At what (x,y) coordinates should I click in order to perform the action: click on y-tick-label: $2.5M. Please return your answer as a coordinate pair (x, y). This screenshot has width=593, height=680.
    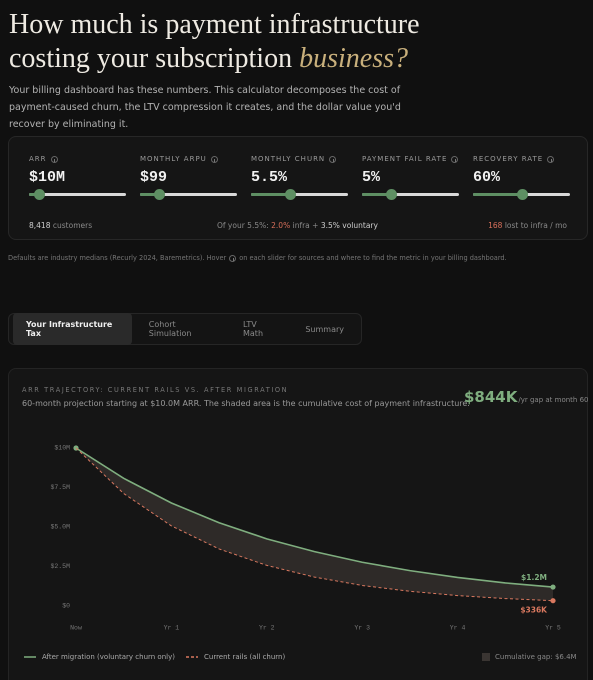
    Looking at the image, I should click on (60, 566).